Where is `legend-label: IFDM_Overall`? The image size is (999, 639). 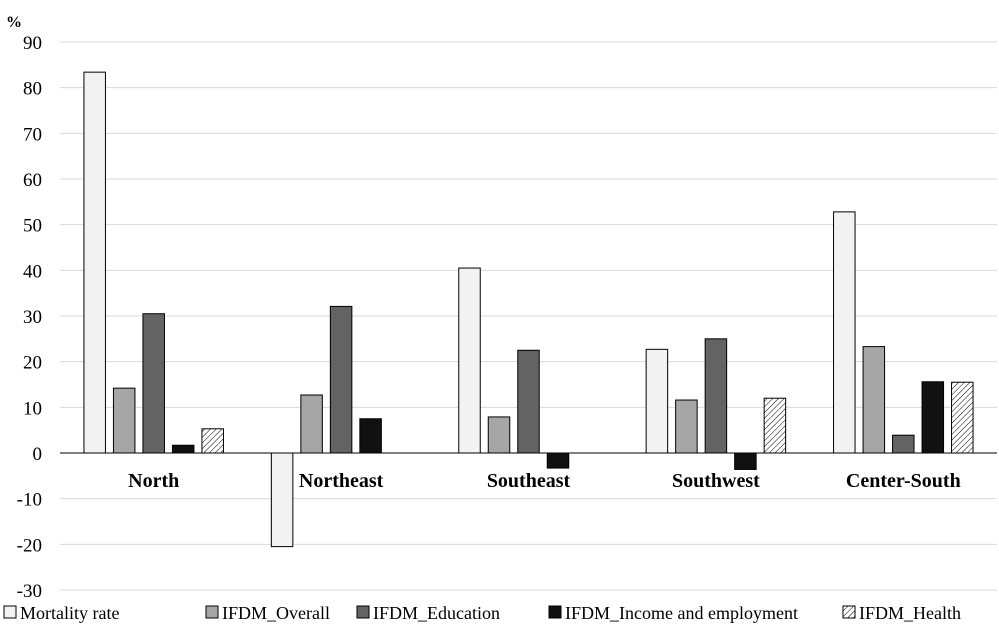 legend-label: IFDM_Overall is located at coordinates (276, 613).